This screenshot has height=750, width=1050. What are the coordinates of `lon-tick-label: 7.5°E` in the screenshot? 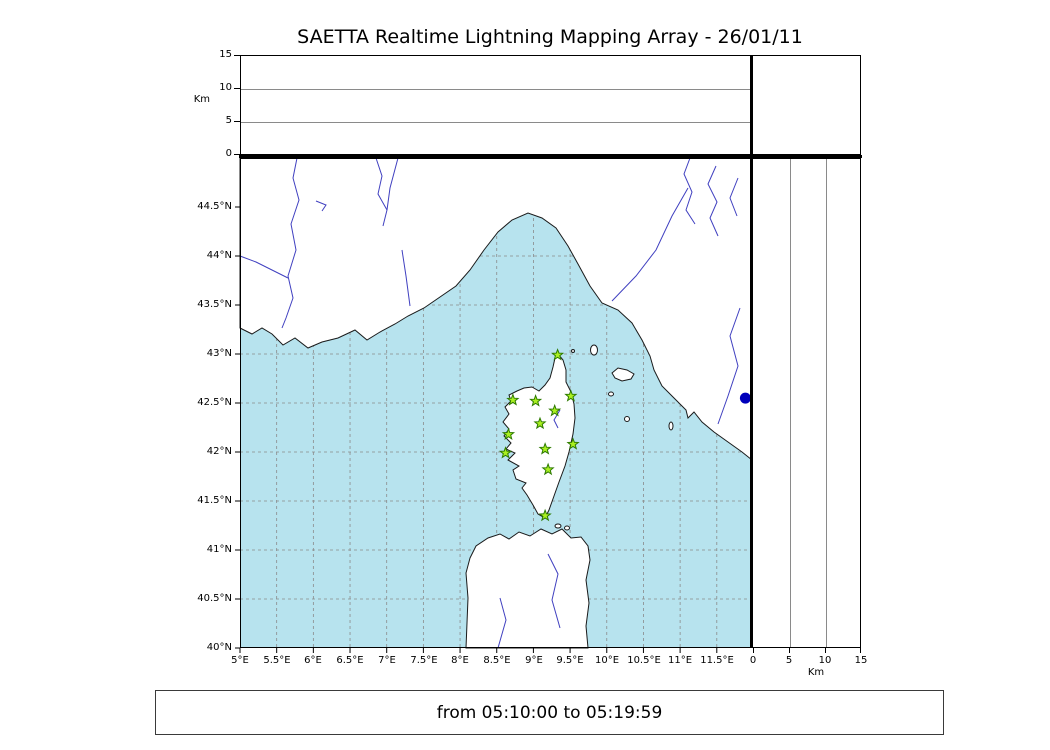 It's located at (424, 660).